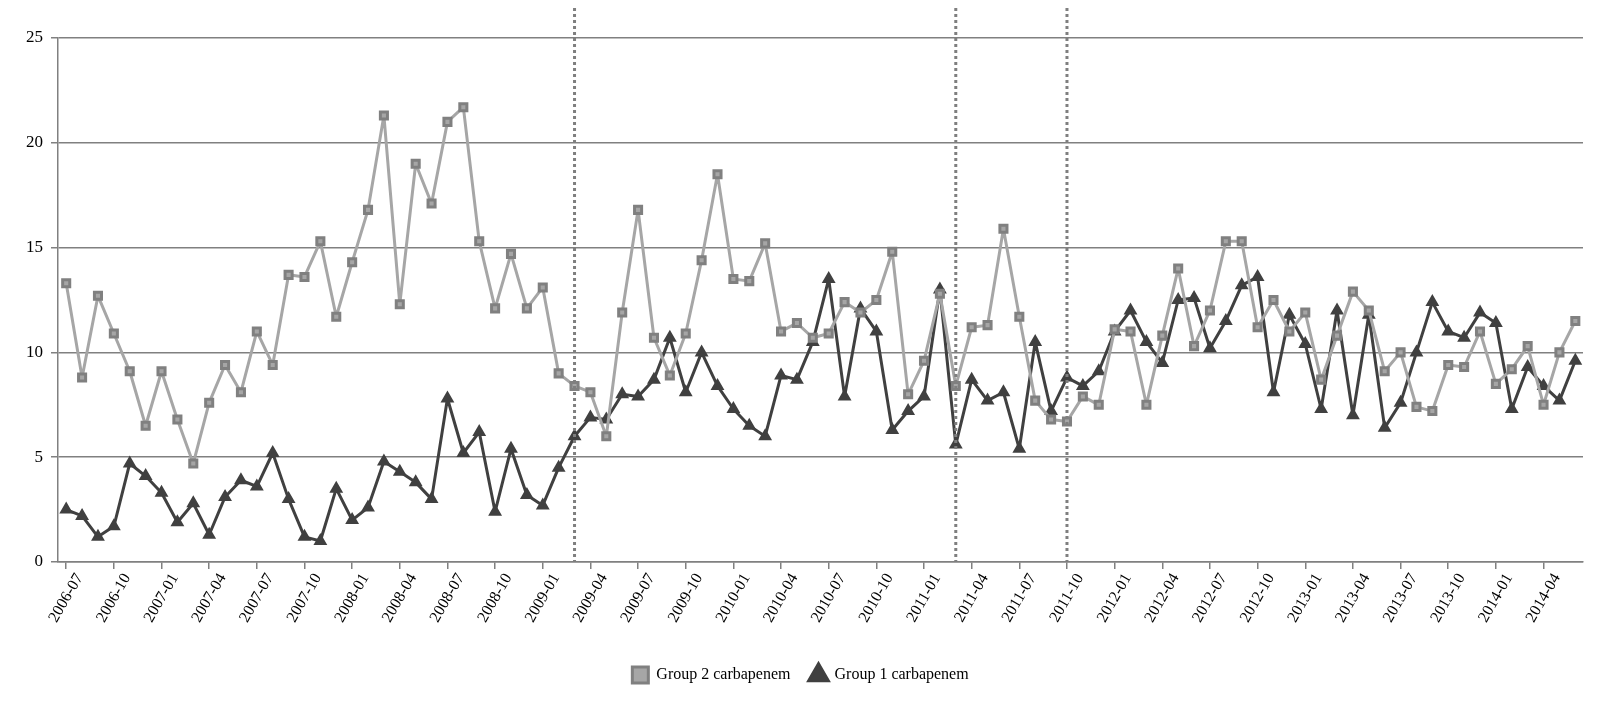  What do you see at coordinates (34, 247) in the screenshot?
I see `y-tick-label: 15` at bounding box center [34, 247].